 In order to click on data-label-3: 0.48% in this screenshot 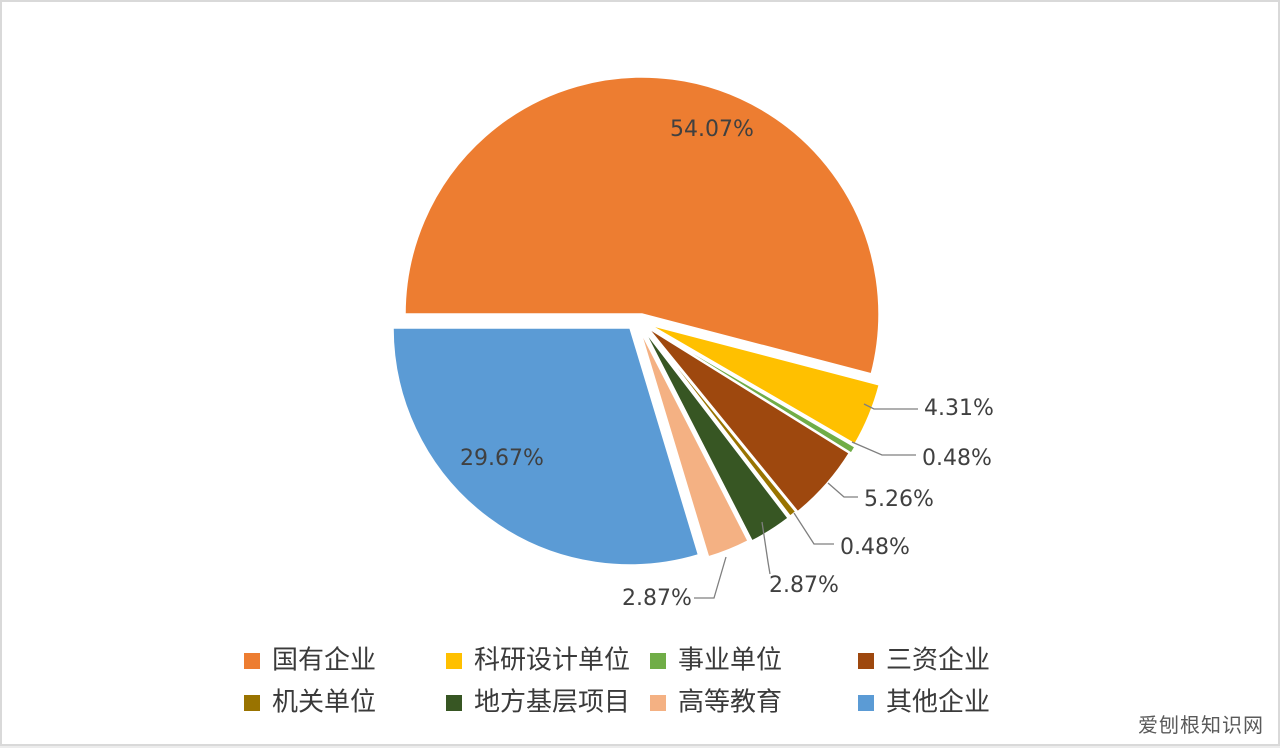, I will do `click(957, 458)`.